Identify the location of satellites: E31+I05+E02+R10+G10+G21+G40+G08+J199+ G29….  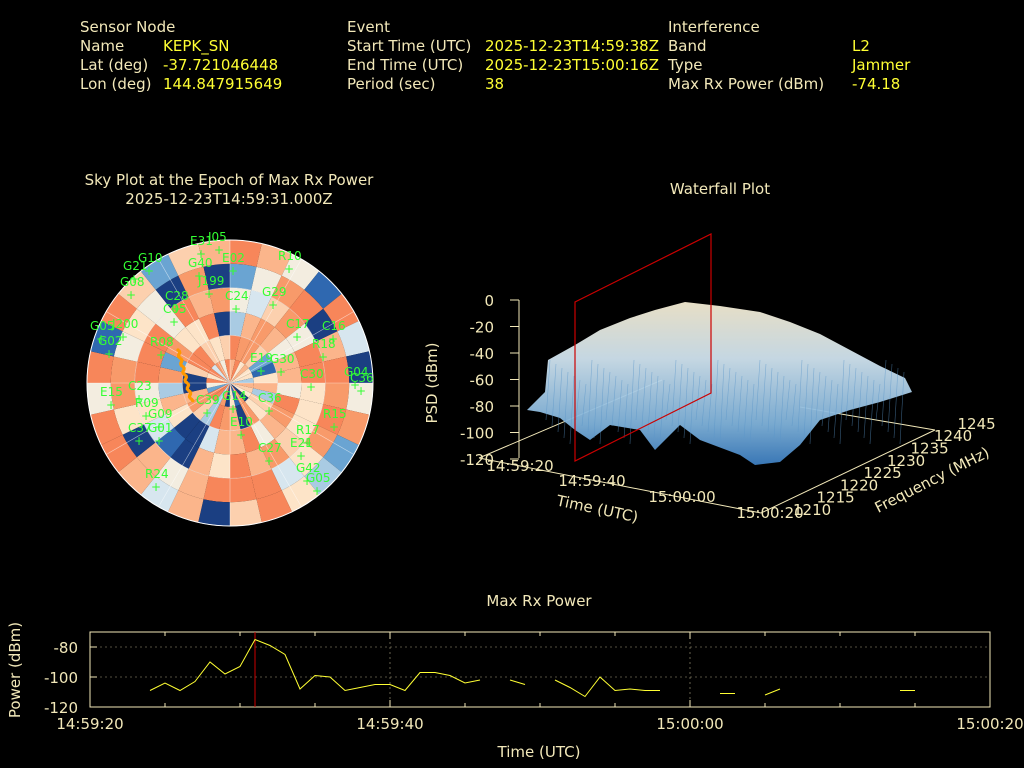
(232, 364).